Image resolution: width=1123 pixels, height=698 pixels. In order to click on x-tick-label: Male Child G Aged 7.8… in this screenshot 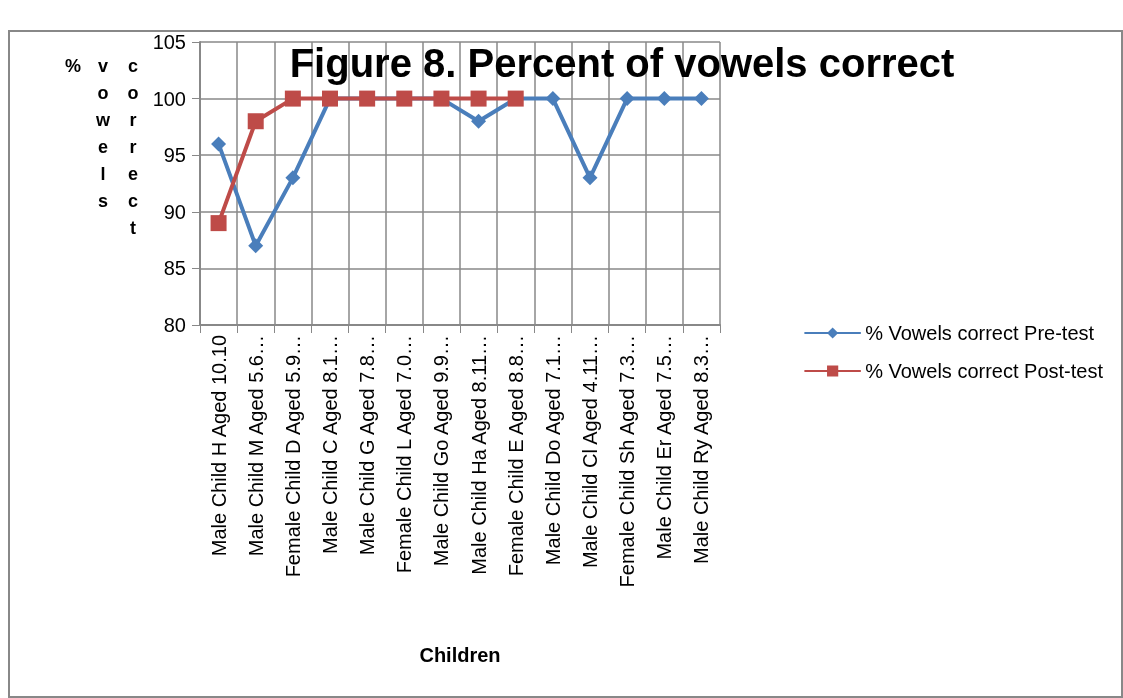, I will do `click(367, 445)`.